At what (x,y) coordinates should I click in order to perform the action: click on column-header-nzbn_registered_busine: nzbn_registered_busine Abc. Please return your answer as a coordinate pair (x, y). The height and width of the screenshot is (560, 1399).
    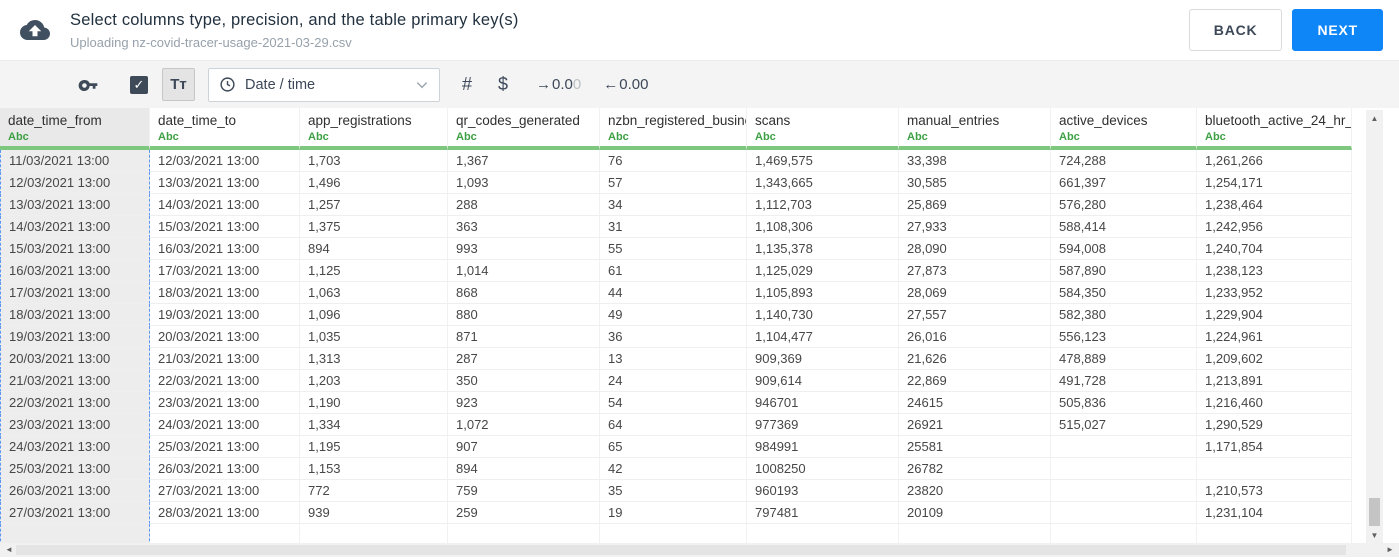
    Looking at the image, I should click on (673, 129).